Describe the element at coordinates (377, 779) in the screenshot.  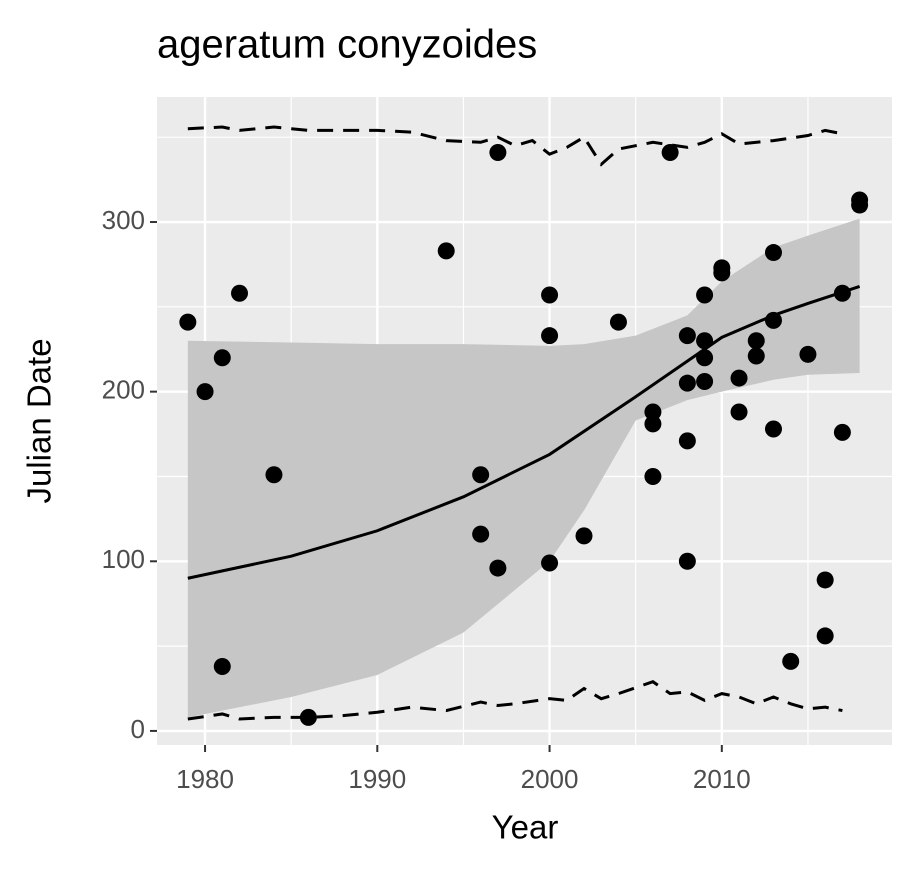
I see `x-tick-label: 1990` at that location.